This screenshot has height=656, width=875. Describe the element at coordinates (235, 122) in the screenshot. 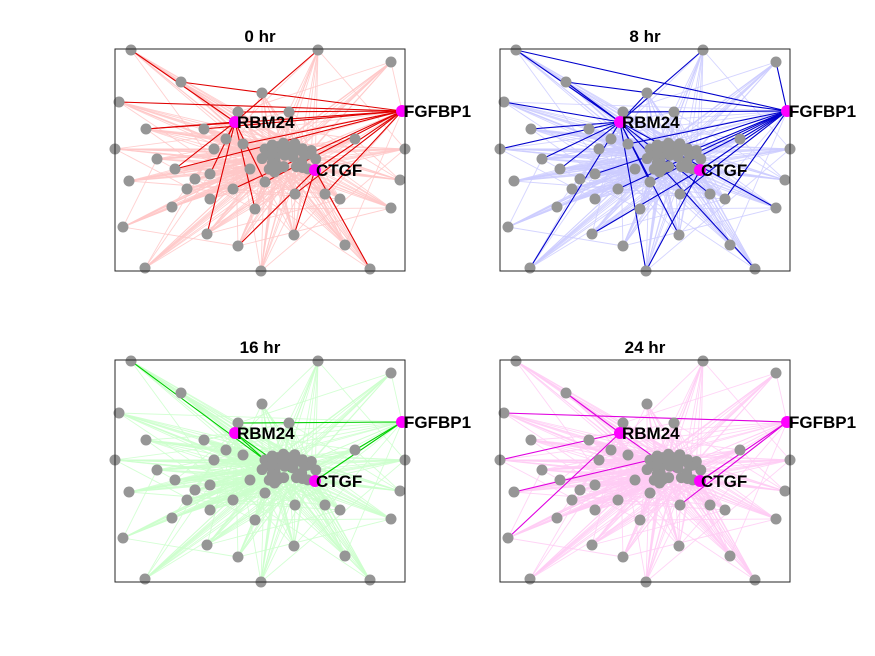

I see `node-rbm24` at that location.